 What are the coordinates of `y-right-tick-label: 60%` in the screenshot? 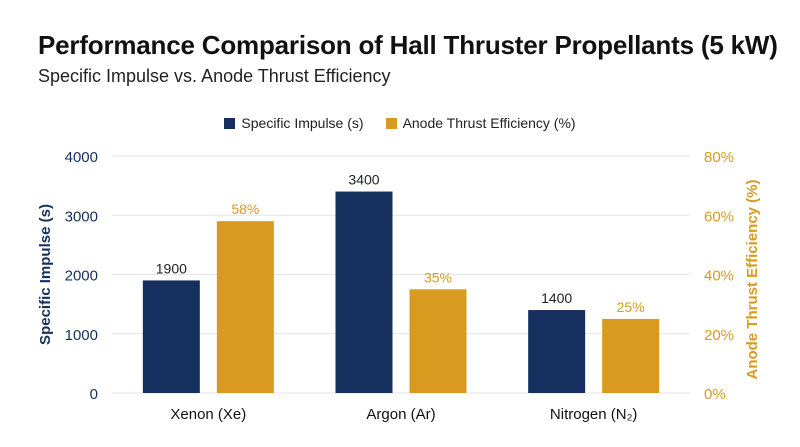 It's located at (719, 216).